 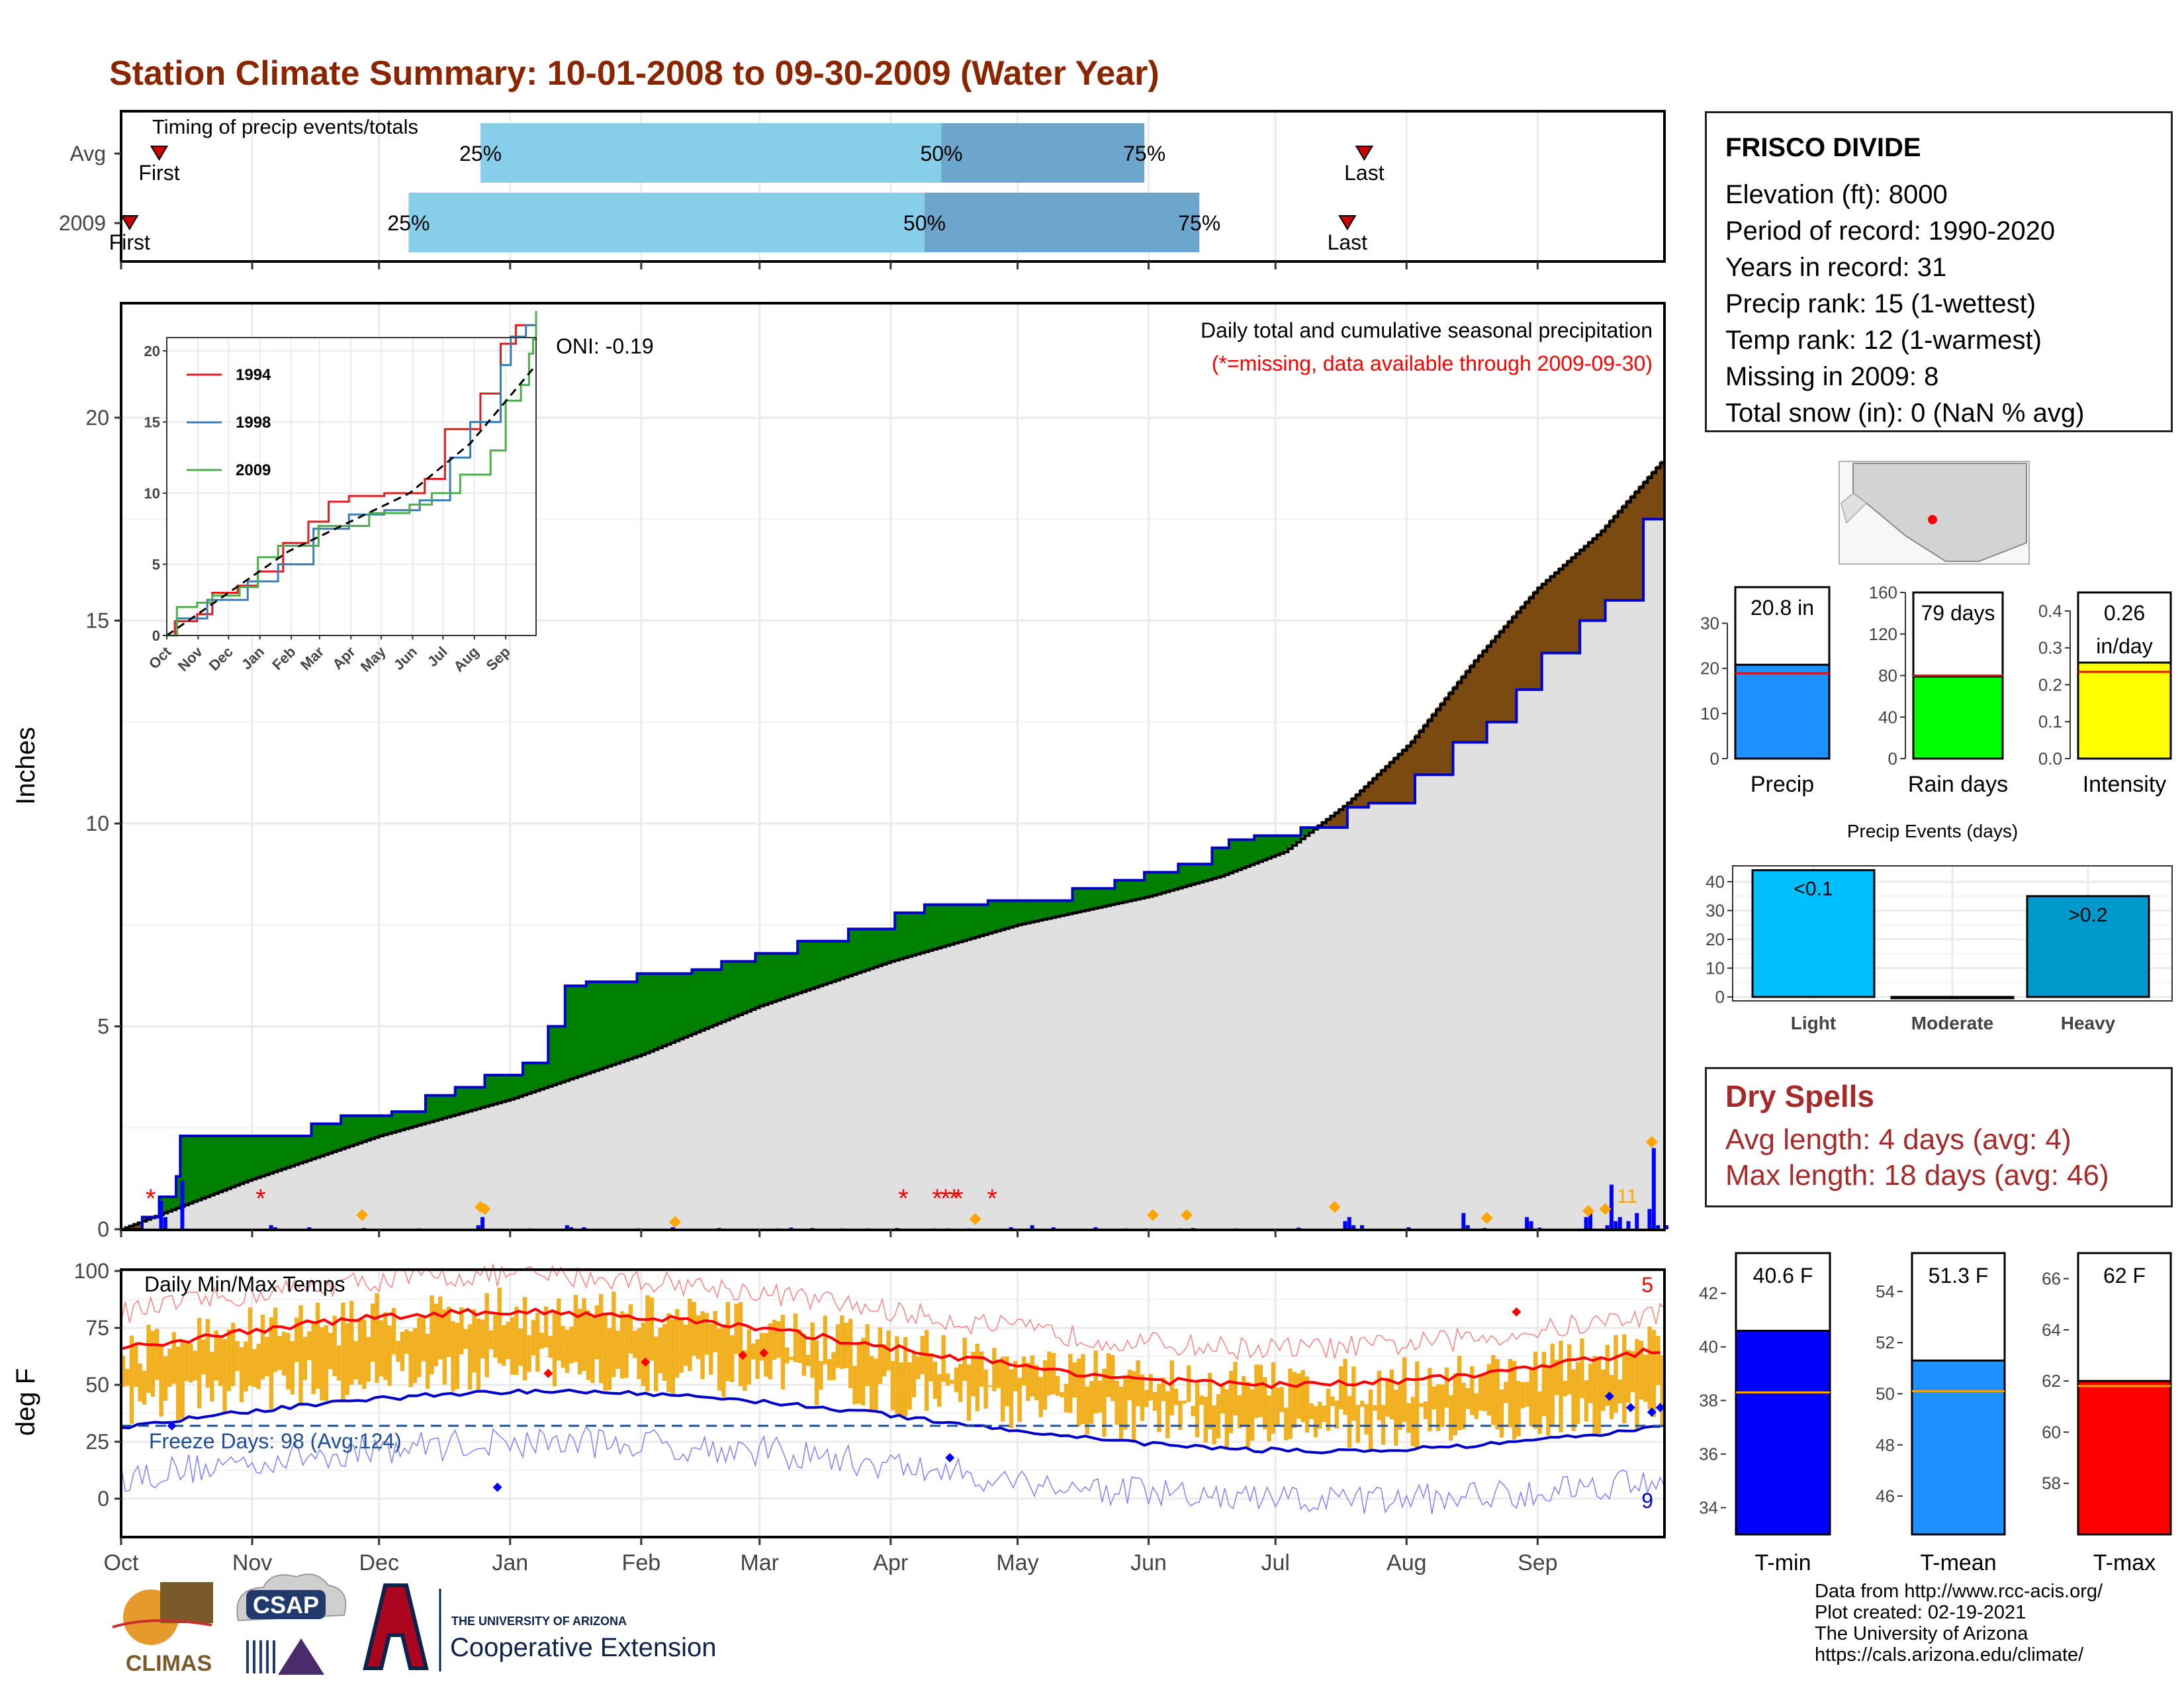 What do you see at coordinates (1709, 623) in the screenshot?
I see `mini-ytick-label: 30` at bounding box center [1709, 623].